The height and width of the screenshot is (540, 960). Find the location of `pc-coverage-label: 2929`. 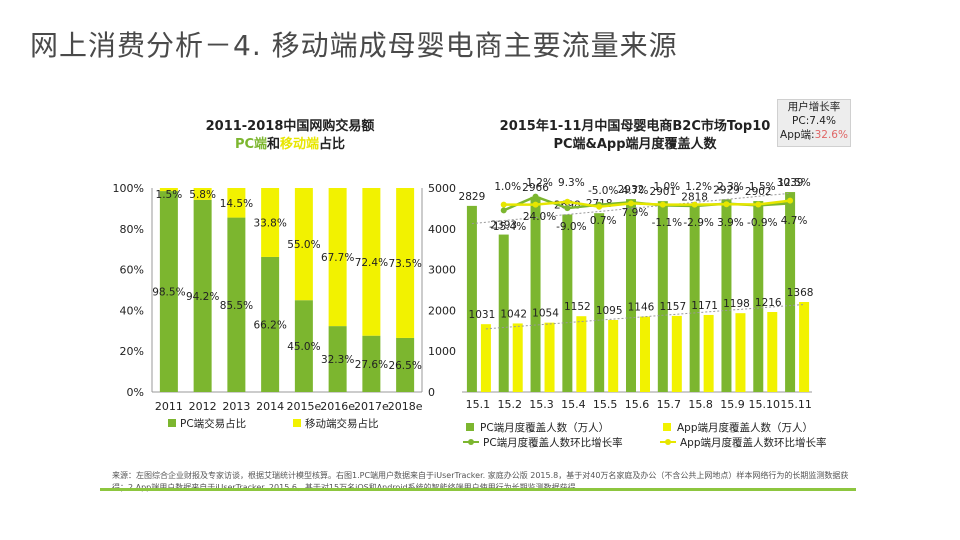

pc-coverage-label: 2929 is located at coordinates (726, 190).